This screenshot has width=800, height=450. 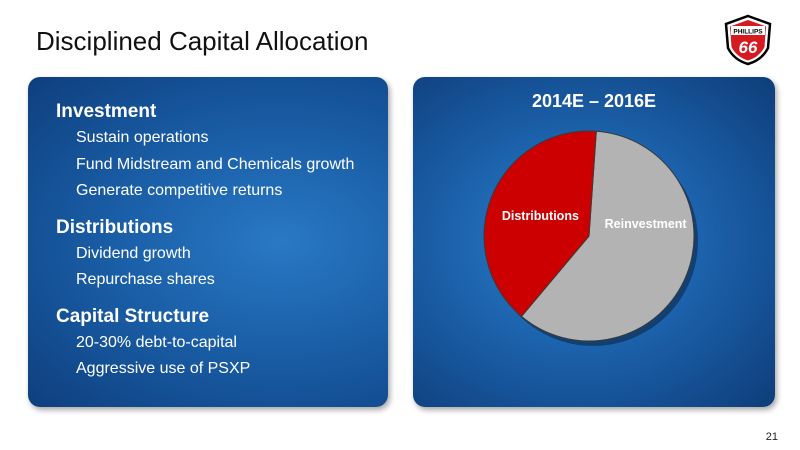 I want to click on chart-title: 2014E – 2016E, so click(x=594, y=101).